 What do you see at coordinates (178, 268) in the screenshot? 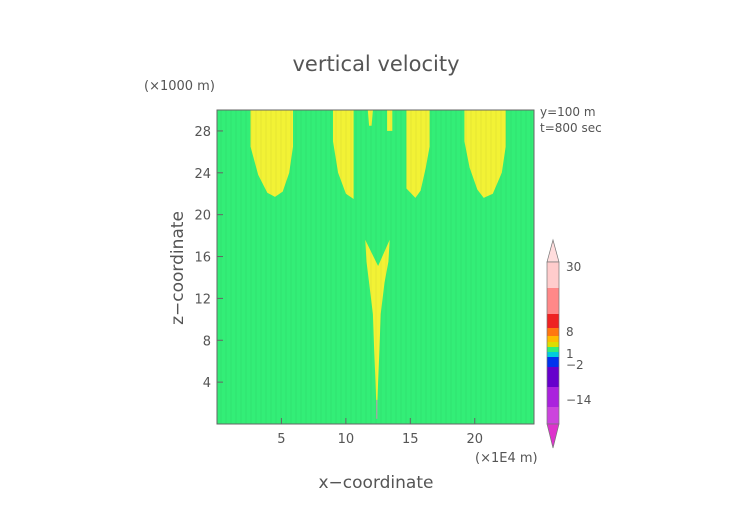
I see `y-axis-label: z−coordinate` at bounding box center [178, 268].